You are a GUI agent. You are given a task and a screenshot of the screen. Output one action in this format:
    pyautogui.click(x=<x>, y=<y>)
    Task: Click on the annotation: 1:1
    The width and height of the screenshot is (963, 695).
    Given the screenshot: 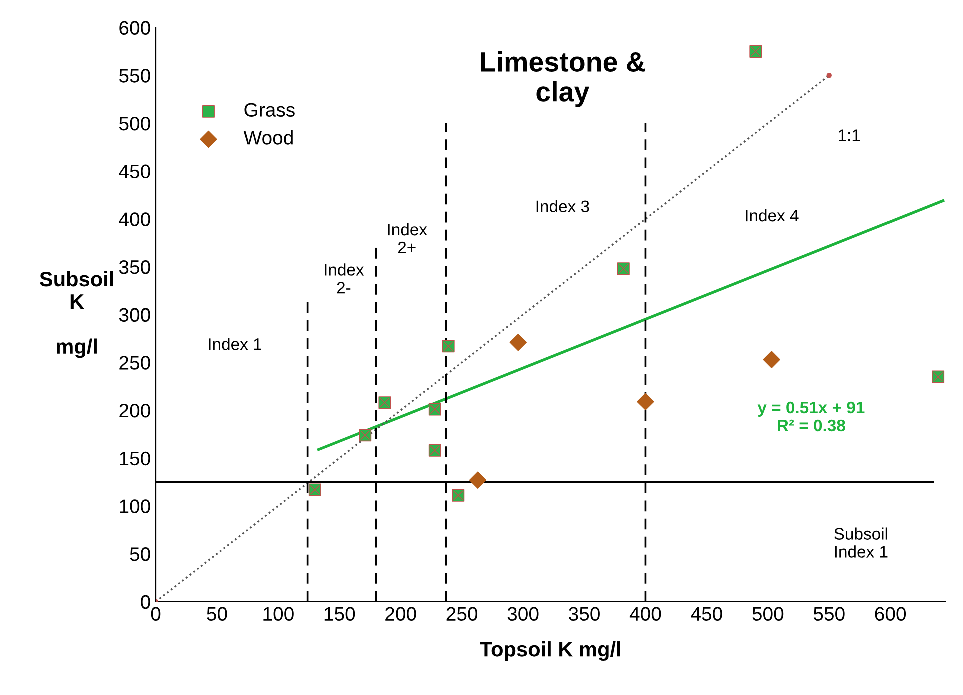 What is the action you would take?
    pyautogui.click(x=849, y=136)
    